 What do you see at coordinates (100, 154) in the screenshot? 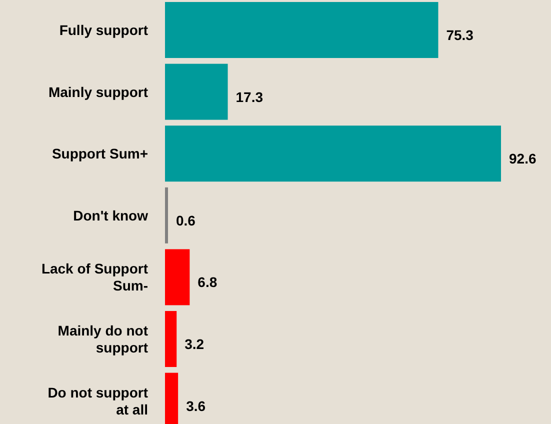
I see `y-tick-label: Support Sum+` at bounding box center [100, 154].